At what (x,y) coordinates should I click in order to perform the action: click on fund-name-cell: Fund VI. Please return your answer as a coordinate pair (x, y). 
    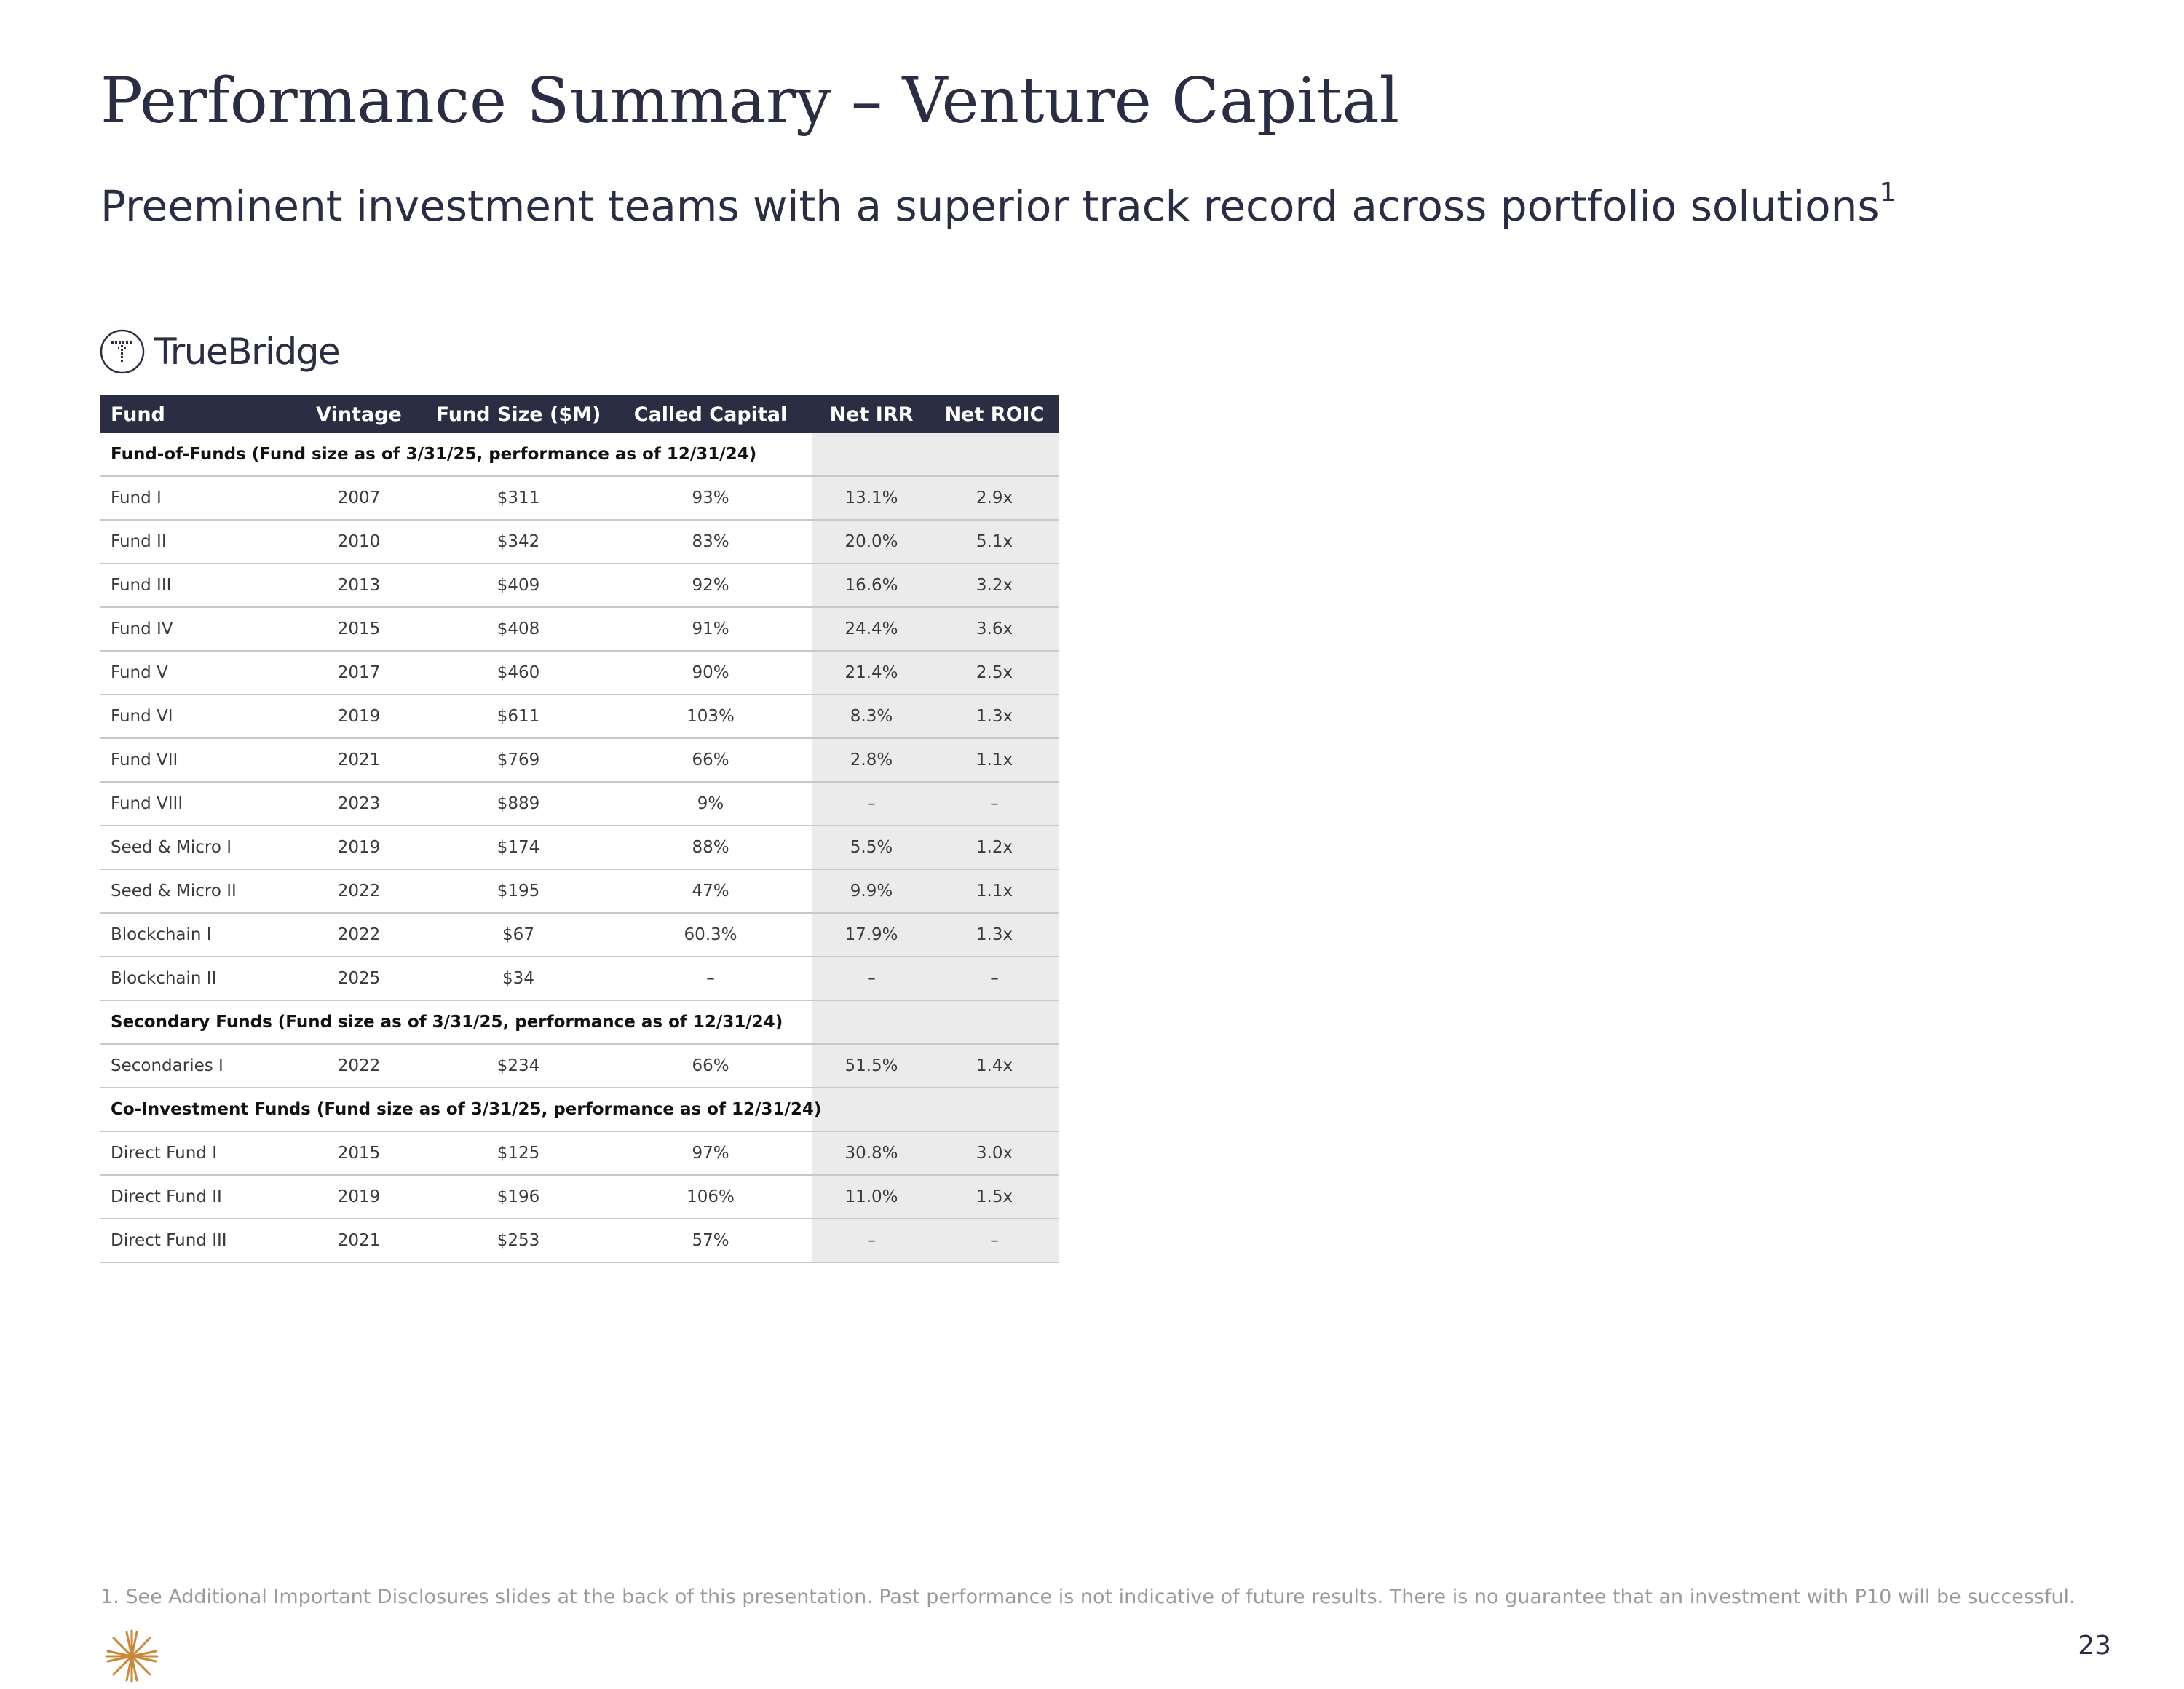
    Looking at the image, I should click on (195, 717).